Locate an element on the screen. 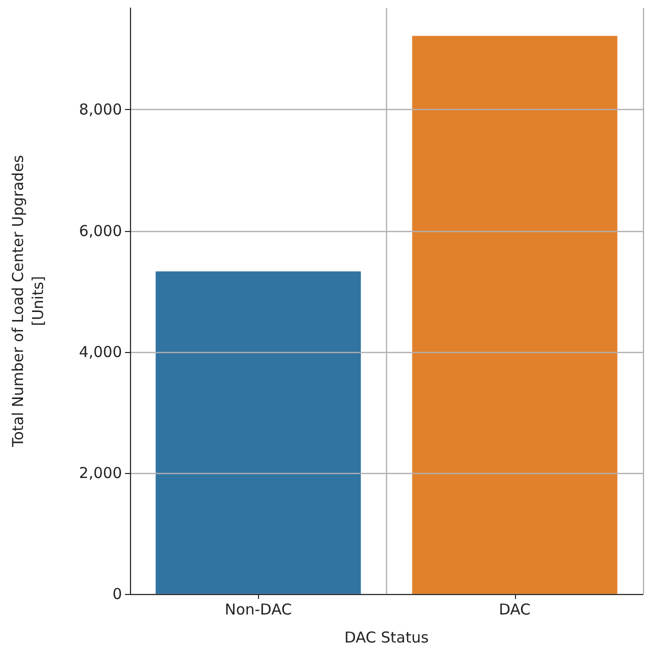 This screenshot has height=654, width=647. y-tick-label: 0 is located at coordinates (117, 594).